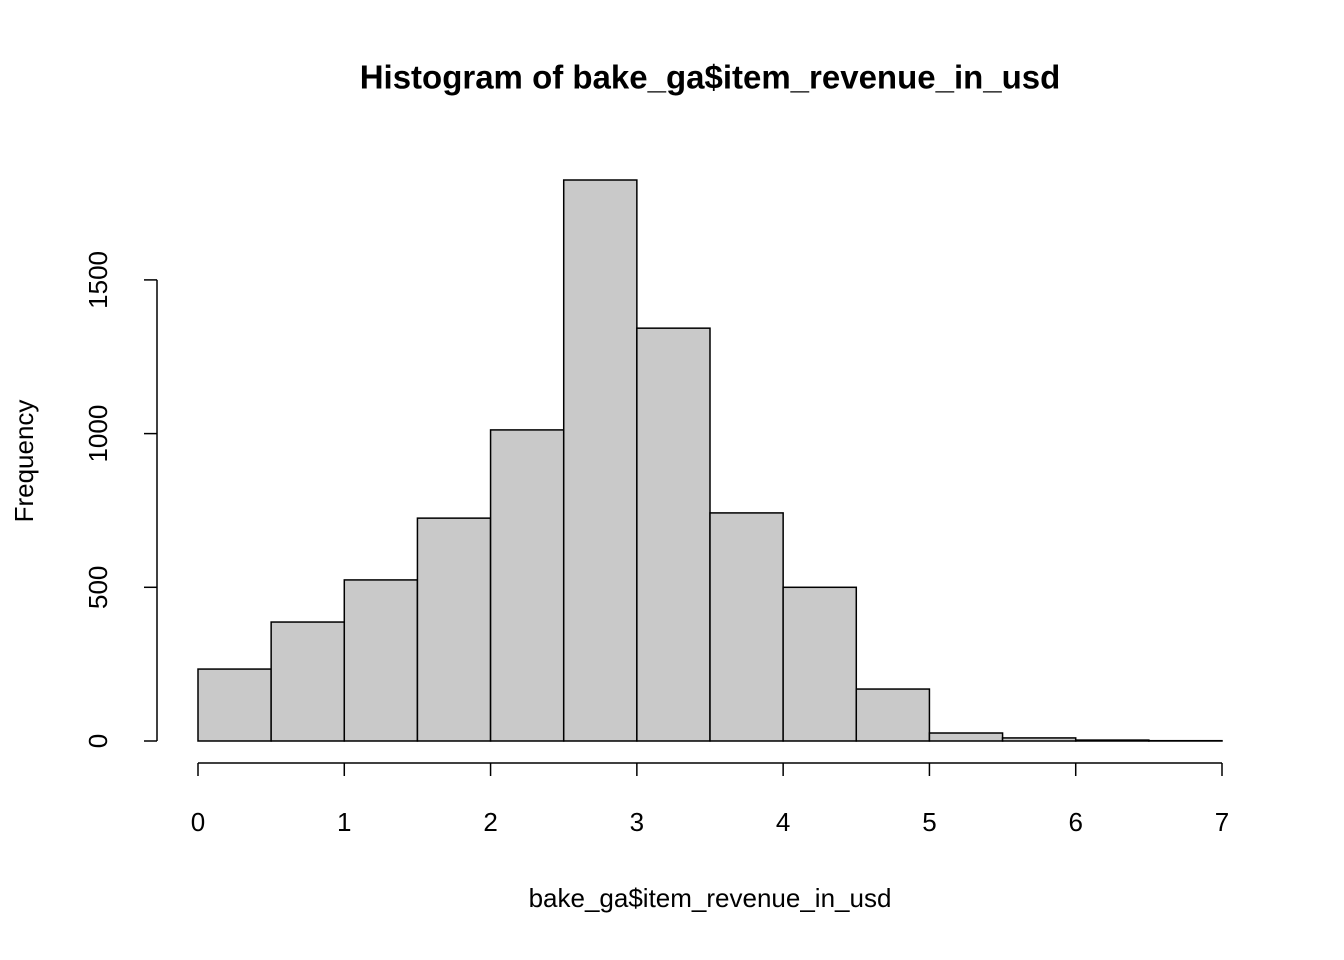 The width and height of the screenshot is (1344, 960). I want to click on x-tick-label: 4, so click(783, 822).